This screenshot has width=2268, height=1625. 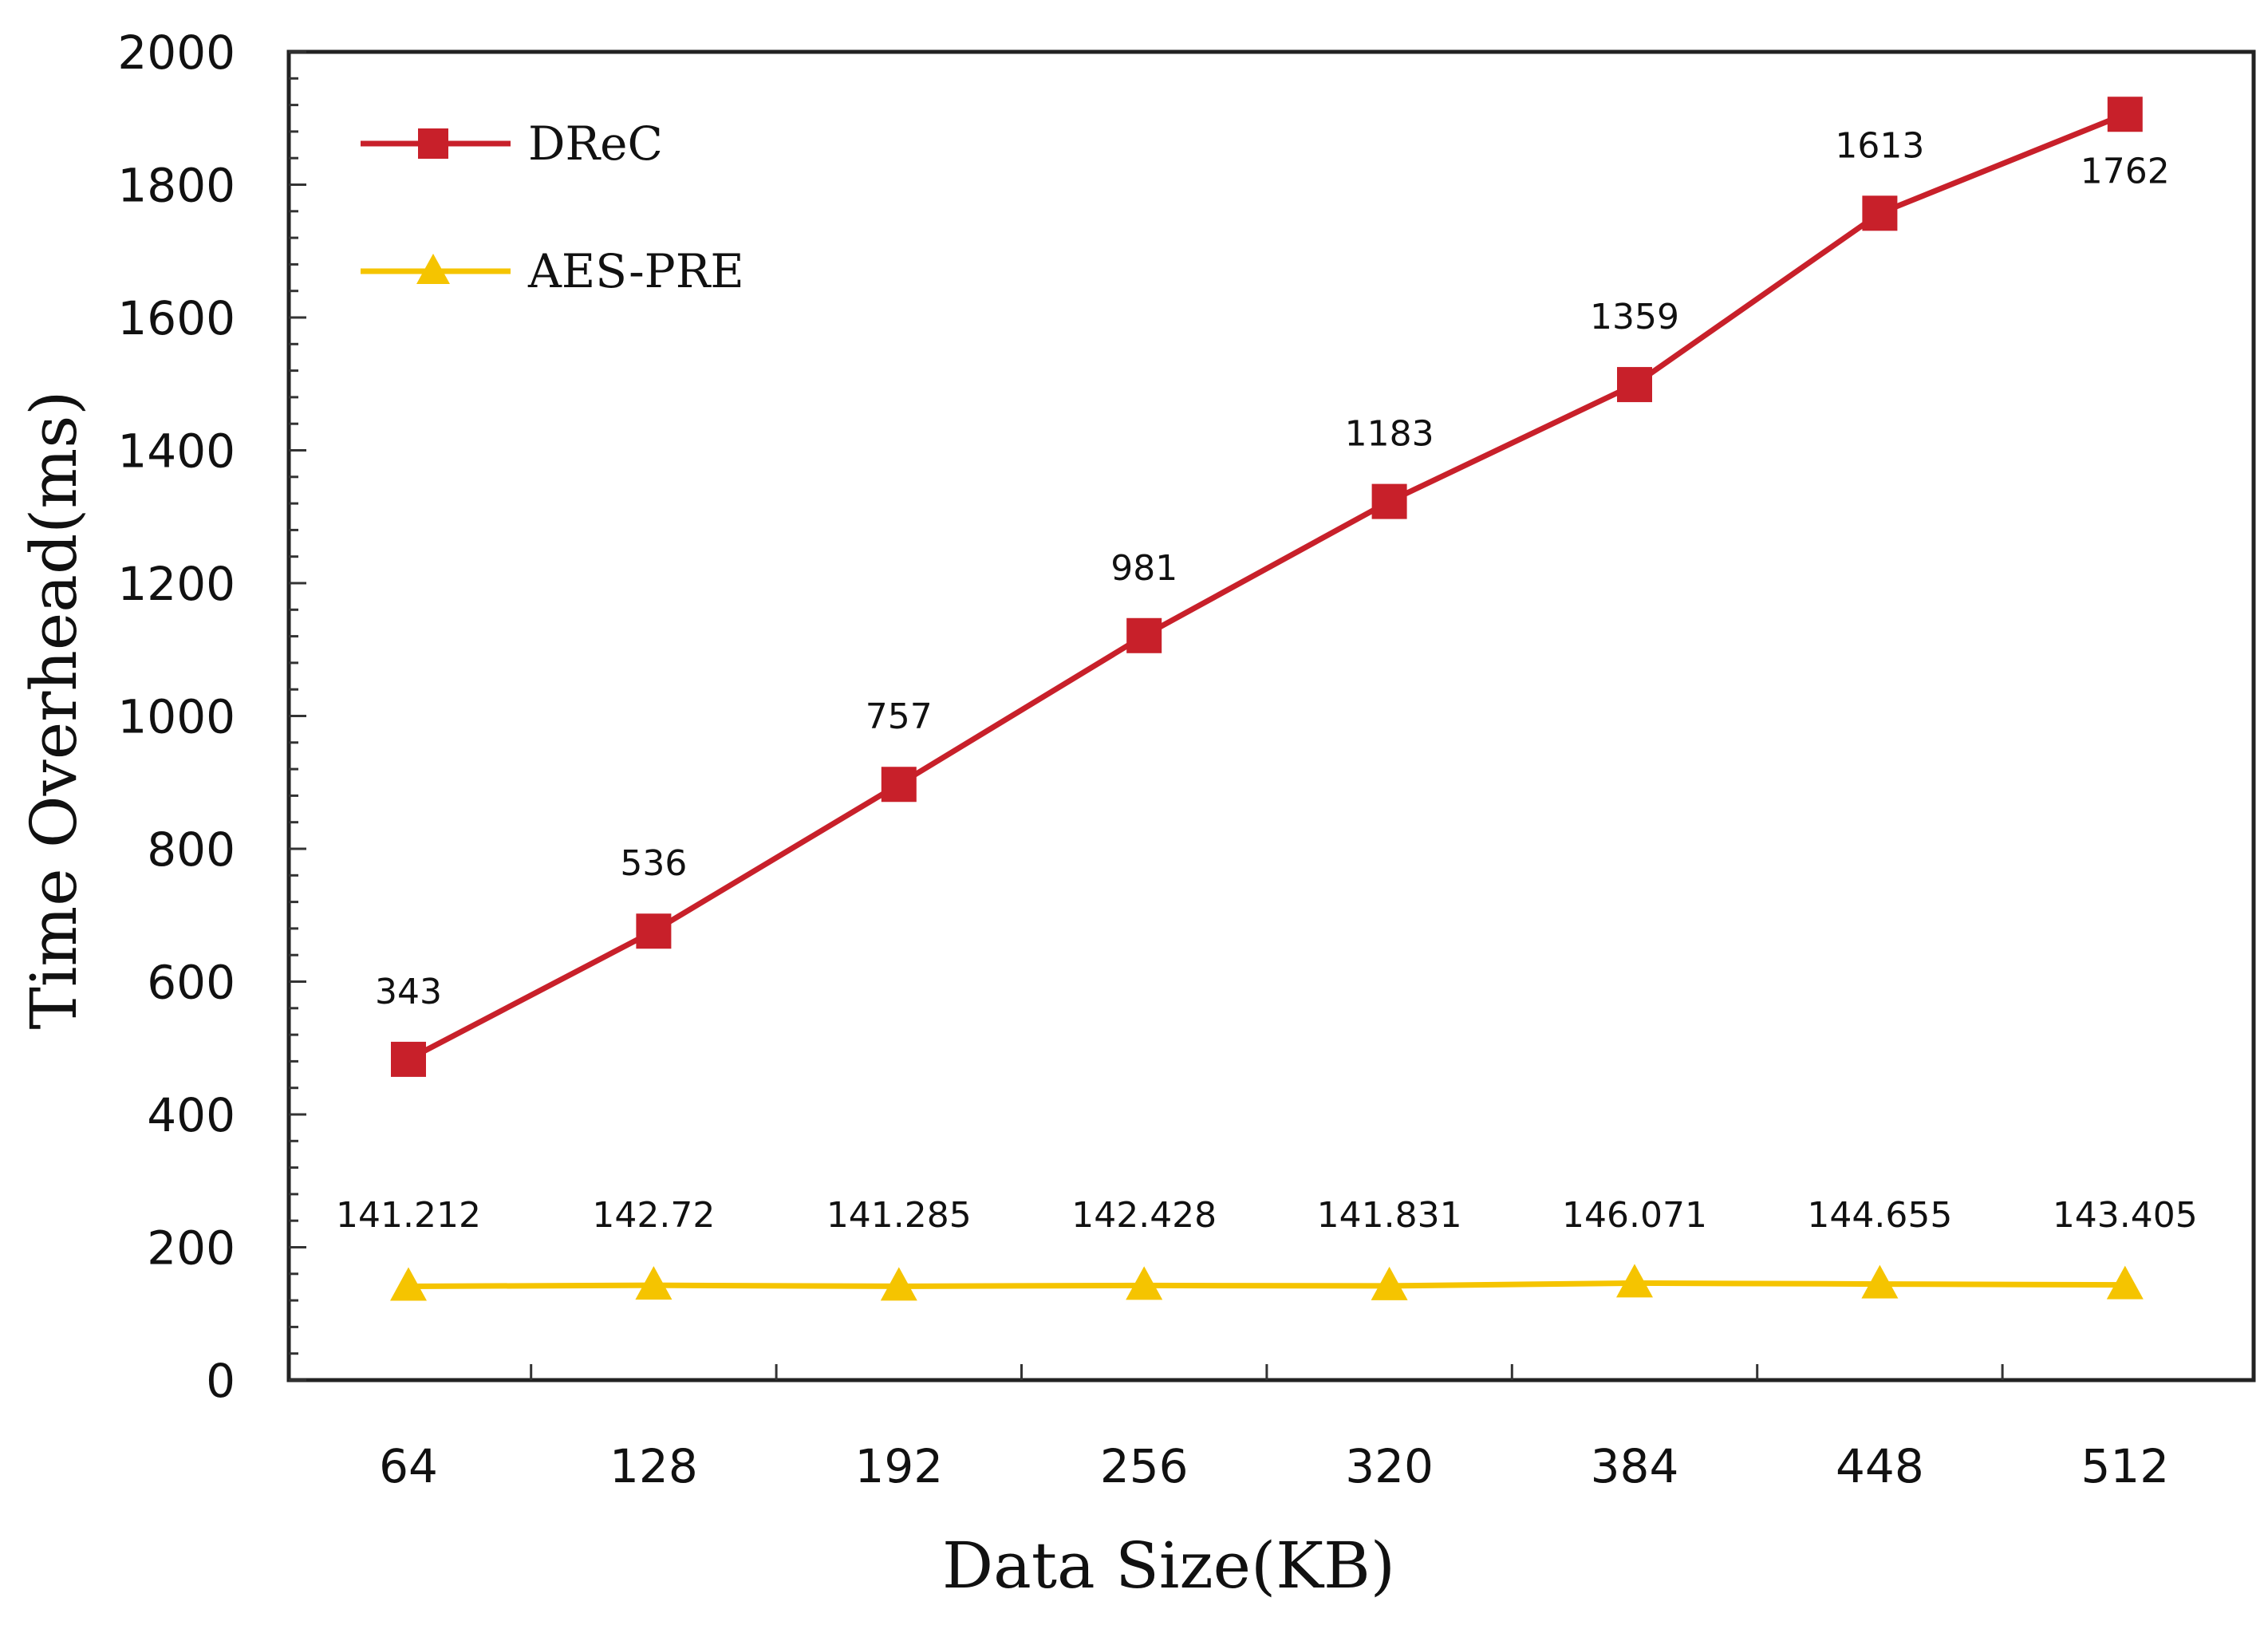 What do you see at coordinates (635, 271) in the screenshot?
I see `legend-label: AES-PRE` at bounding box center [635, 271].